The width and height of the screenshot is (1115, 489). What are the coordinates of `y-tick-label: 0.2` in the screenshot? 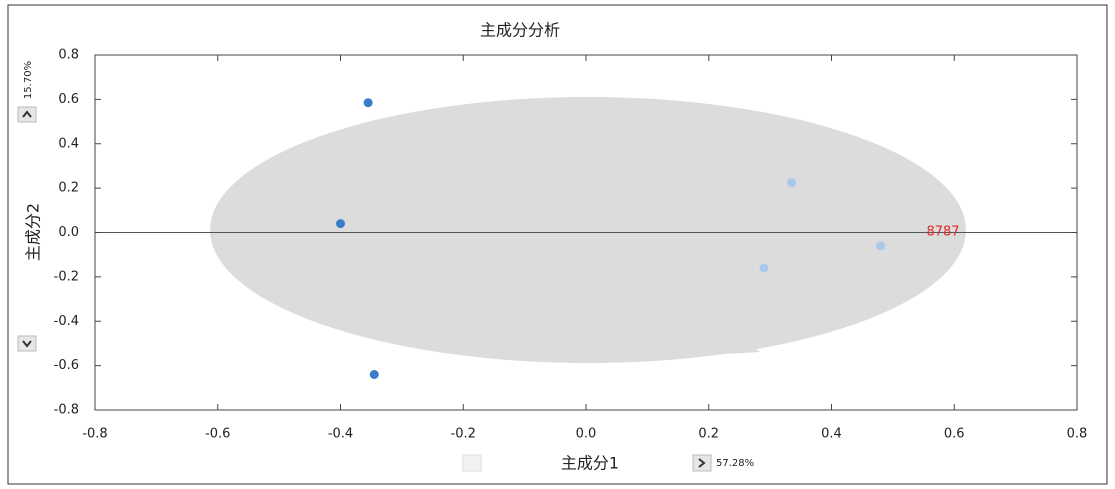 It's located at (68, 188).